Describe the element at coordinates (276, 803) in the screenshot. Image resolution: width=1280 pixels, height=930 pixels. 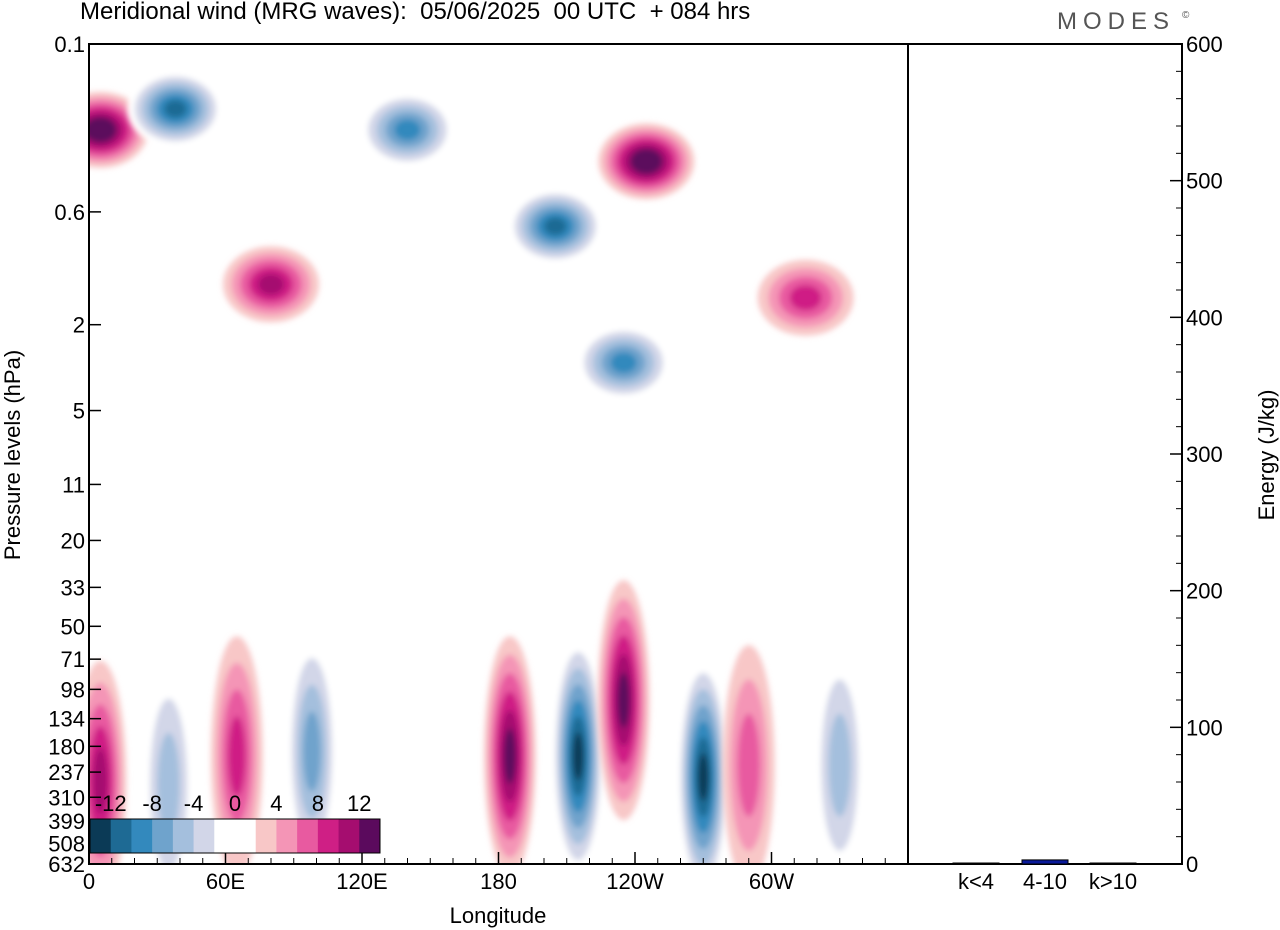
I see `colorbar-label: 4` at that location.